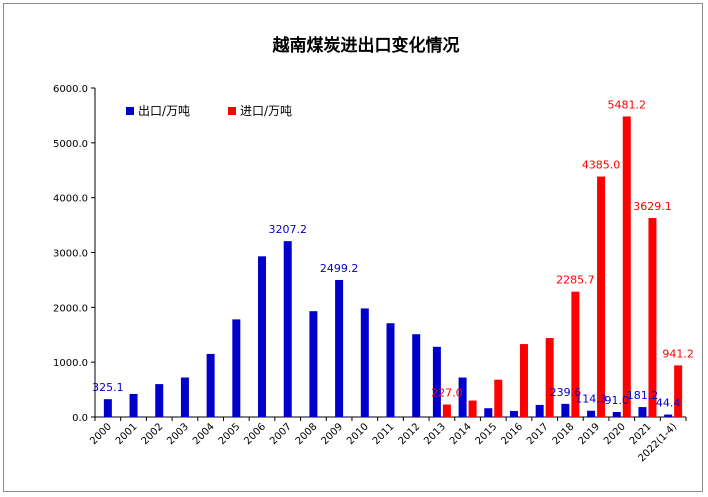  I want to click on y-tick-label: 3000.0, so click(70, 254).